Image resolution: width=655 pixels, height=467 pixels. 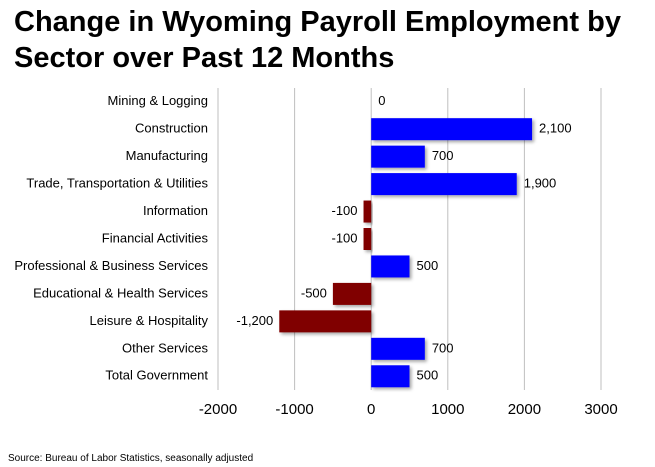 What do you see at coordinates (149, 320) in the screenshot?
I see `y-tick-label: Leisure & Hospitality` at bounding box center [149, 320].